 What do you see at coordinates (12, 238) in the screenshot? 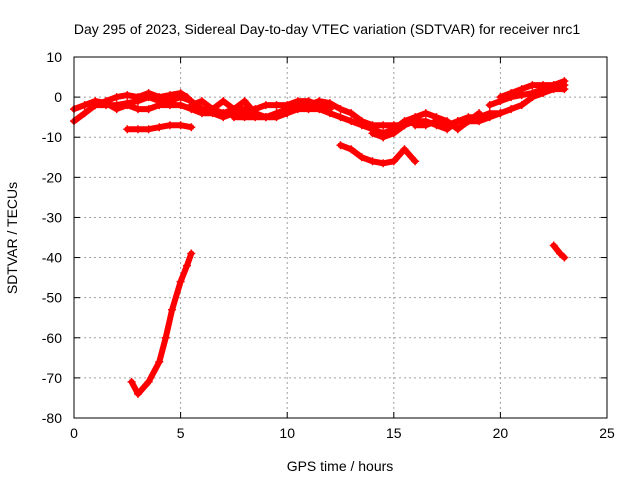
I see `y-axis-label: SDTVAR / TECUs` at bounding box center [12, 238].